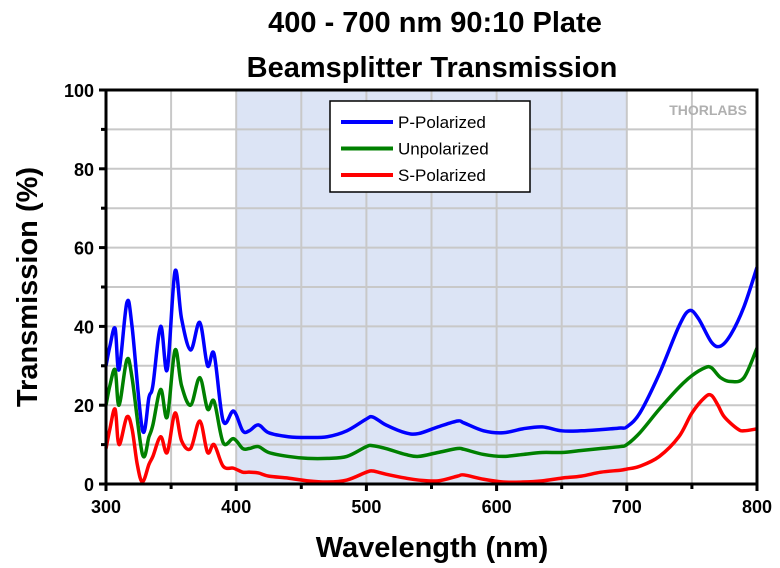 The height and width of the screenshot is (568, 780). I want to click on legend-item: Unpolarized, so click(415, 149).